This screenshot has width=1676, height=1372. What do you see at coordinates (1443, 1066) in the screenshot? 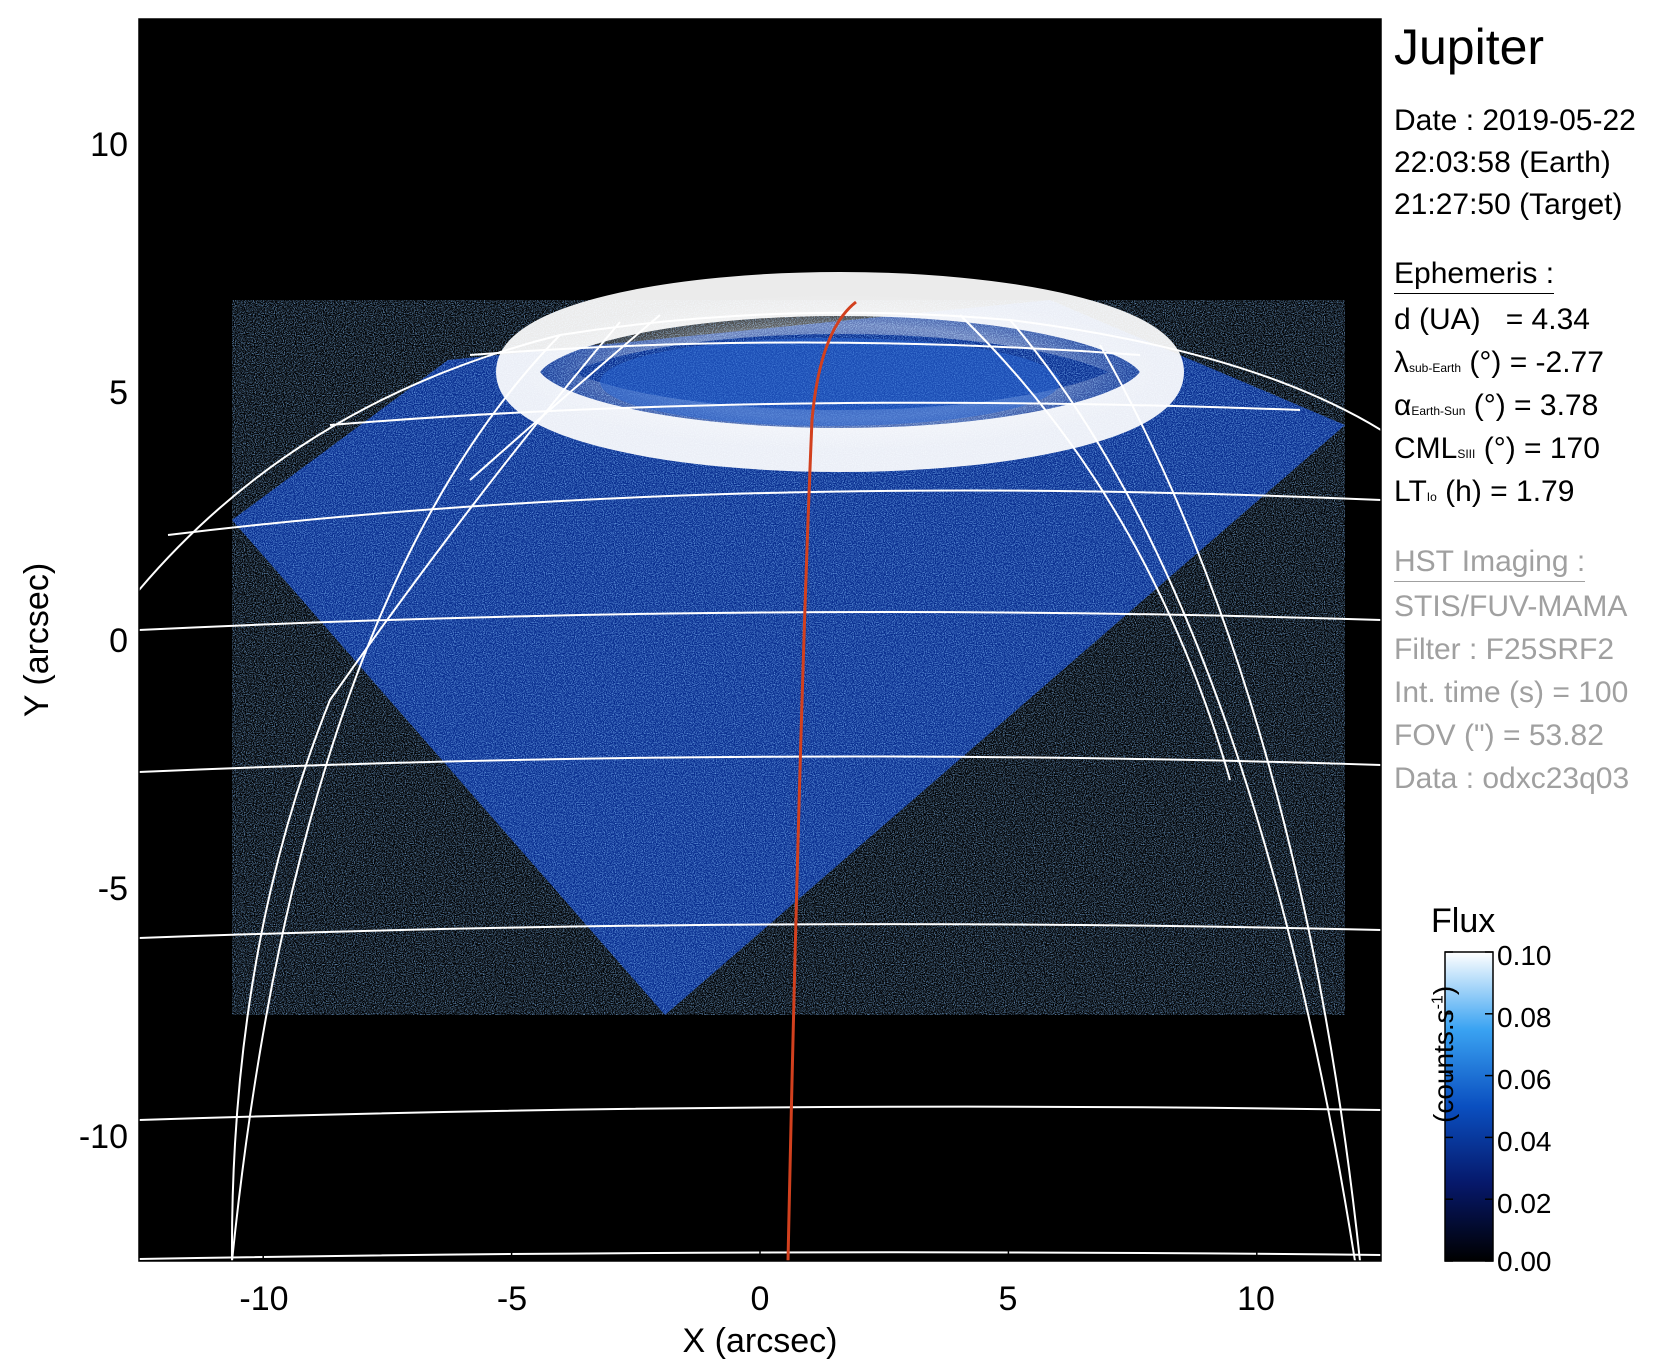
I see `colorbar-unit-base: (counts.s` at bounding box center [1443, 1066].